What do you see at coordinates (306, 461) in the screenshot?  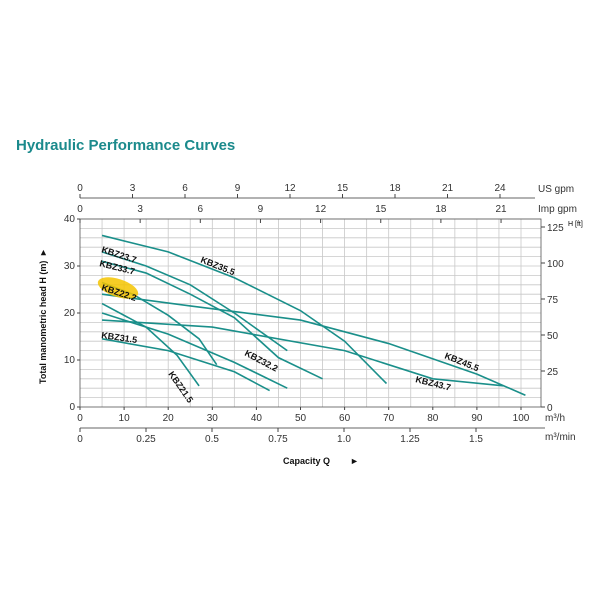 I see `x-axis-label: Capacity Q` at bounding box center [306, 461].